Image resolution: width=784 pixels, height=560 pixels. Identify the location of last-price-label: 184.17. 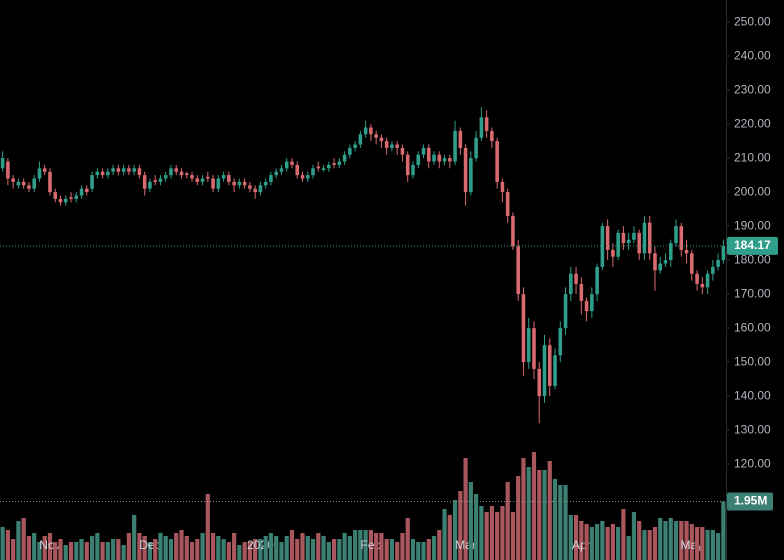
(752, 245).